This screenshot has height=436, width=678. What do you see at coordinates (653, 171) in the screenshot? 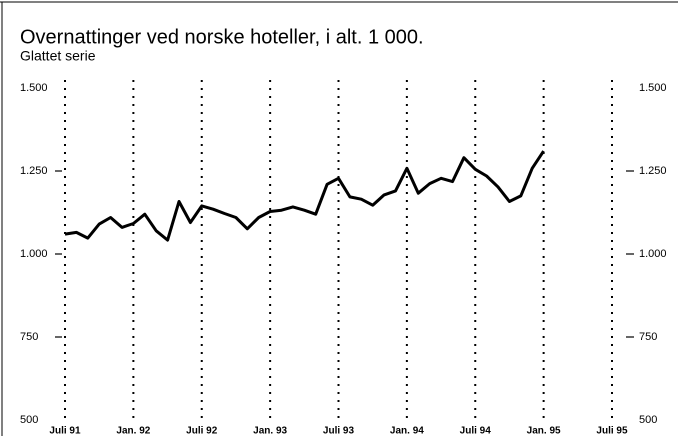
I see `y2-tick-label: 1.250` at bounding box center [653, 171].